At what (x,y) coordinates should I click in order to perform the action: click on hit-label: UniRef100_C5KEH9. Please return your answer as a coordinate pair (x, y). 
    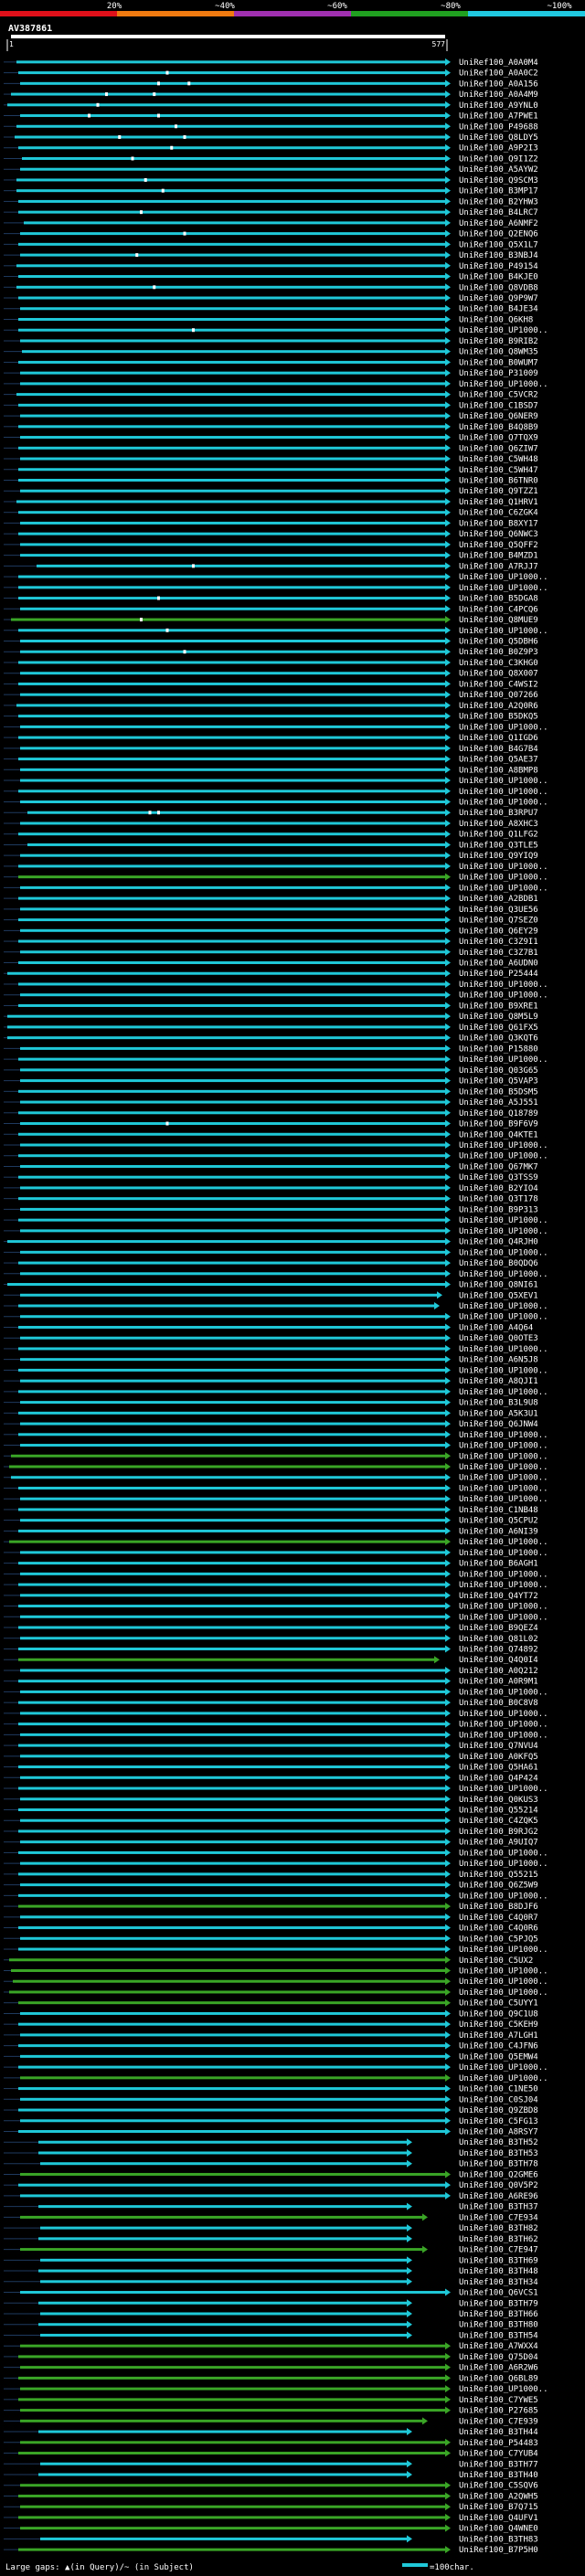
    Looking at the image, I should click on (499, 2025).